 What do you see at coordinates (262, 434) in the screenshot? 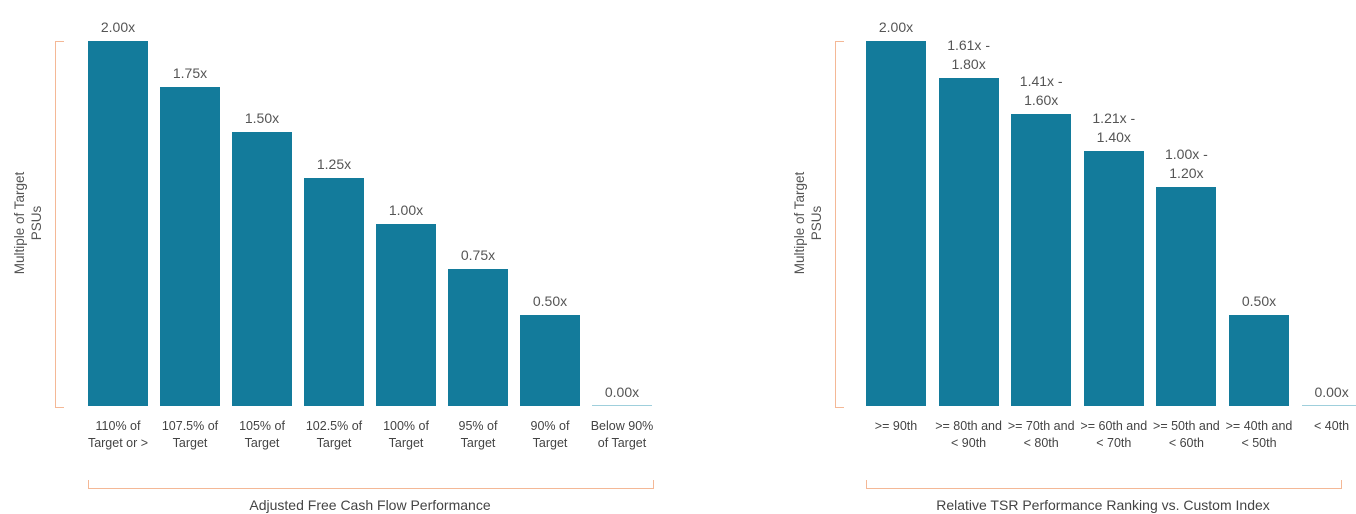
I see `x-tick-label: 105% of Target` at bounding box center [262, 434].